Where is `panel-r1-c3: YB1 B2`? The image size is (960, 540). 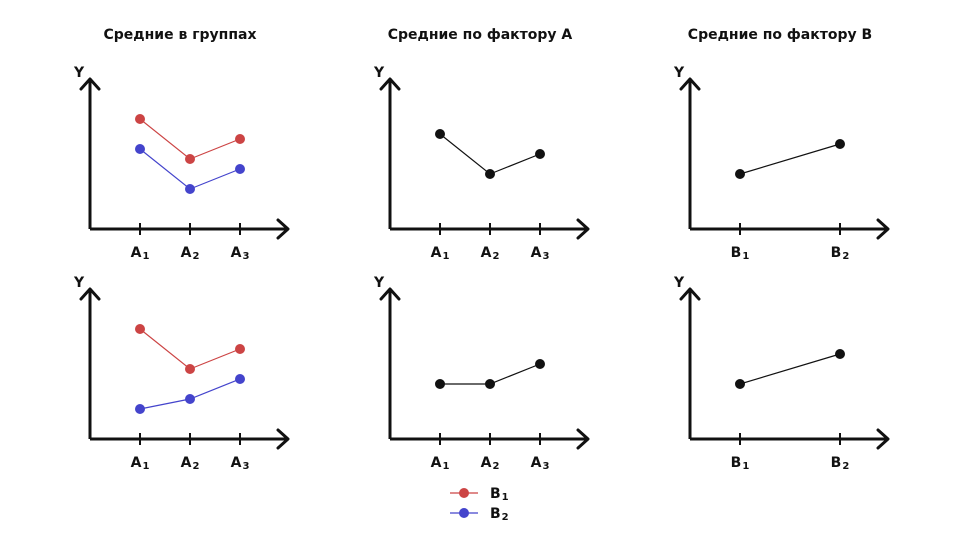
panel-r1-c3: YB1 B2 is located at coordinates (781, 163).